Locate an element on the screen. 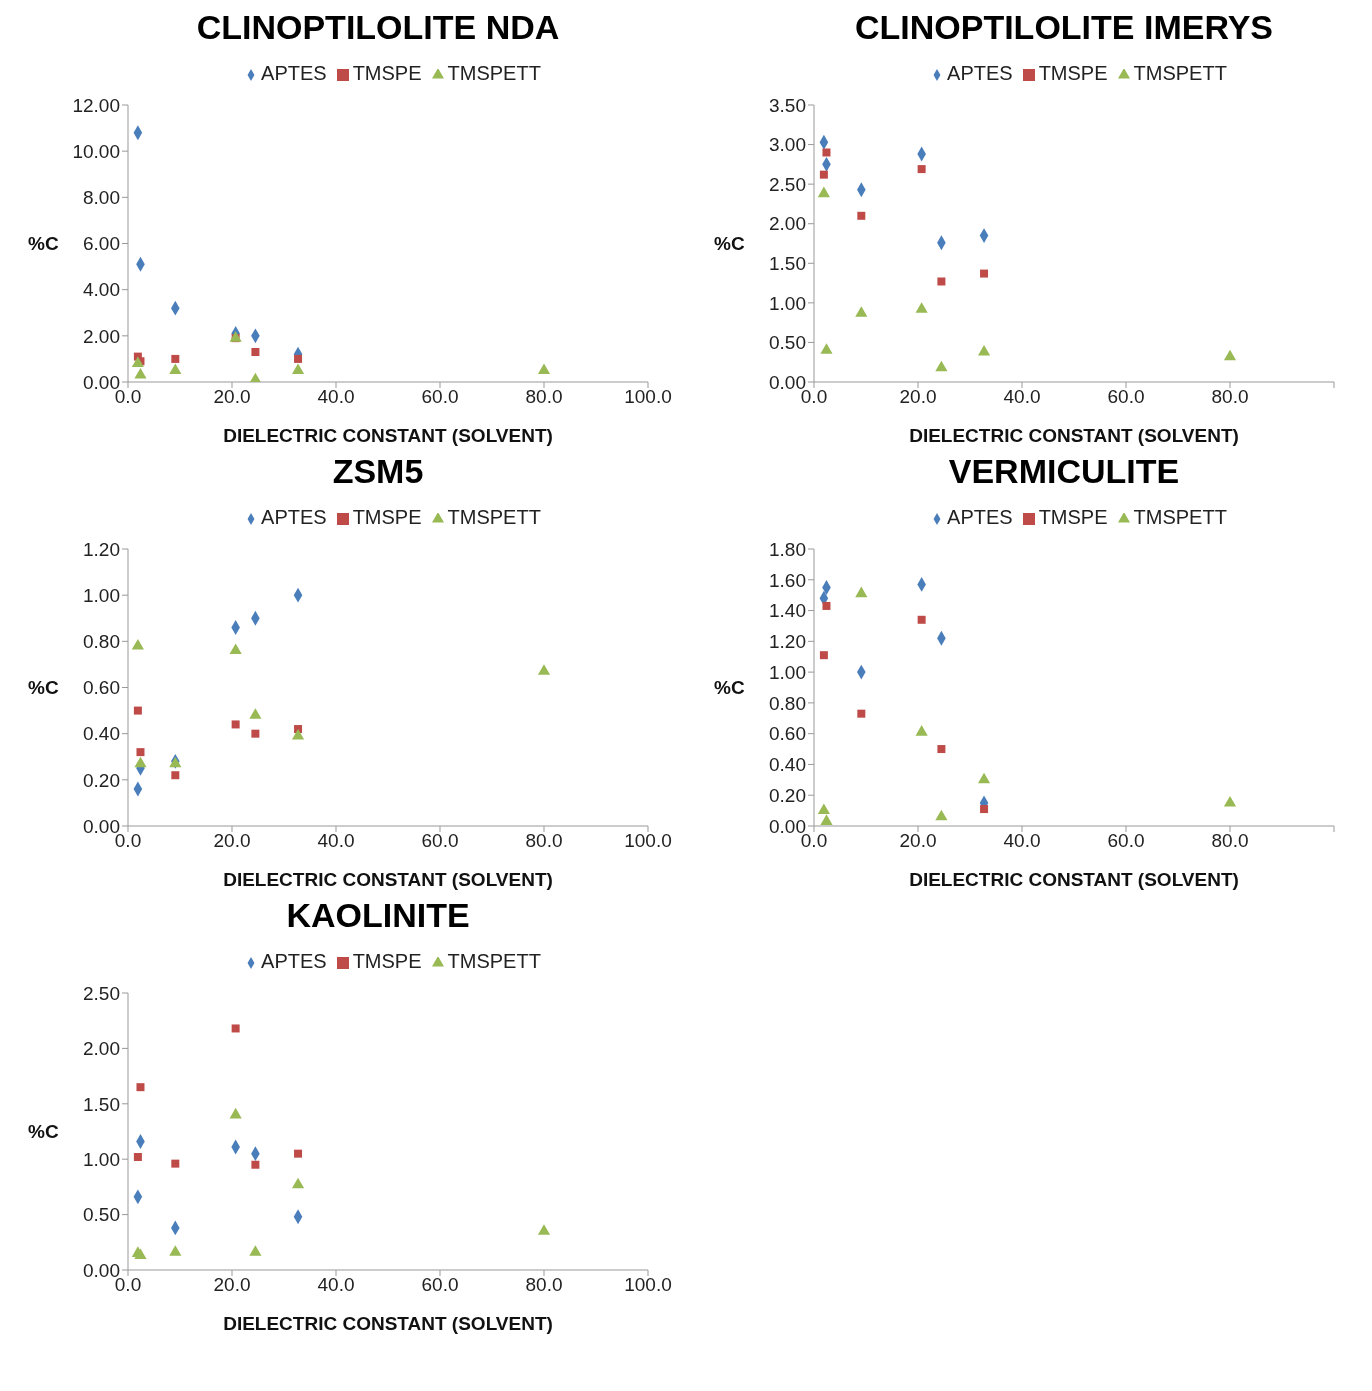 Image resolution: width=1372 pixels, height=1391 pixels. chart-title: CLINOPTILOLITE IMERYS is located at coordinates (1064, 28).